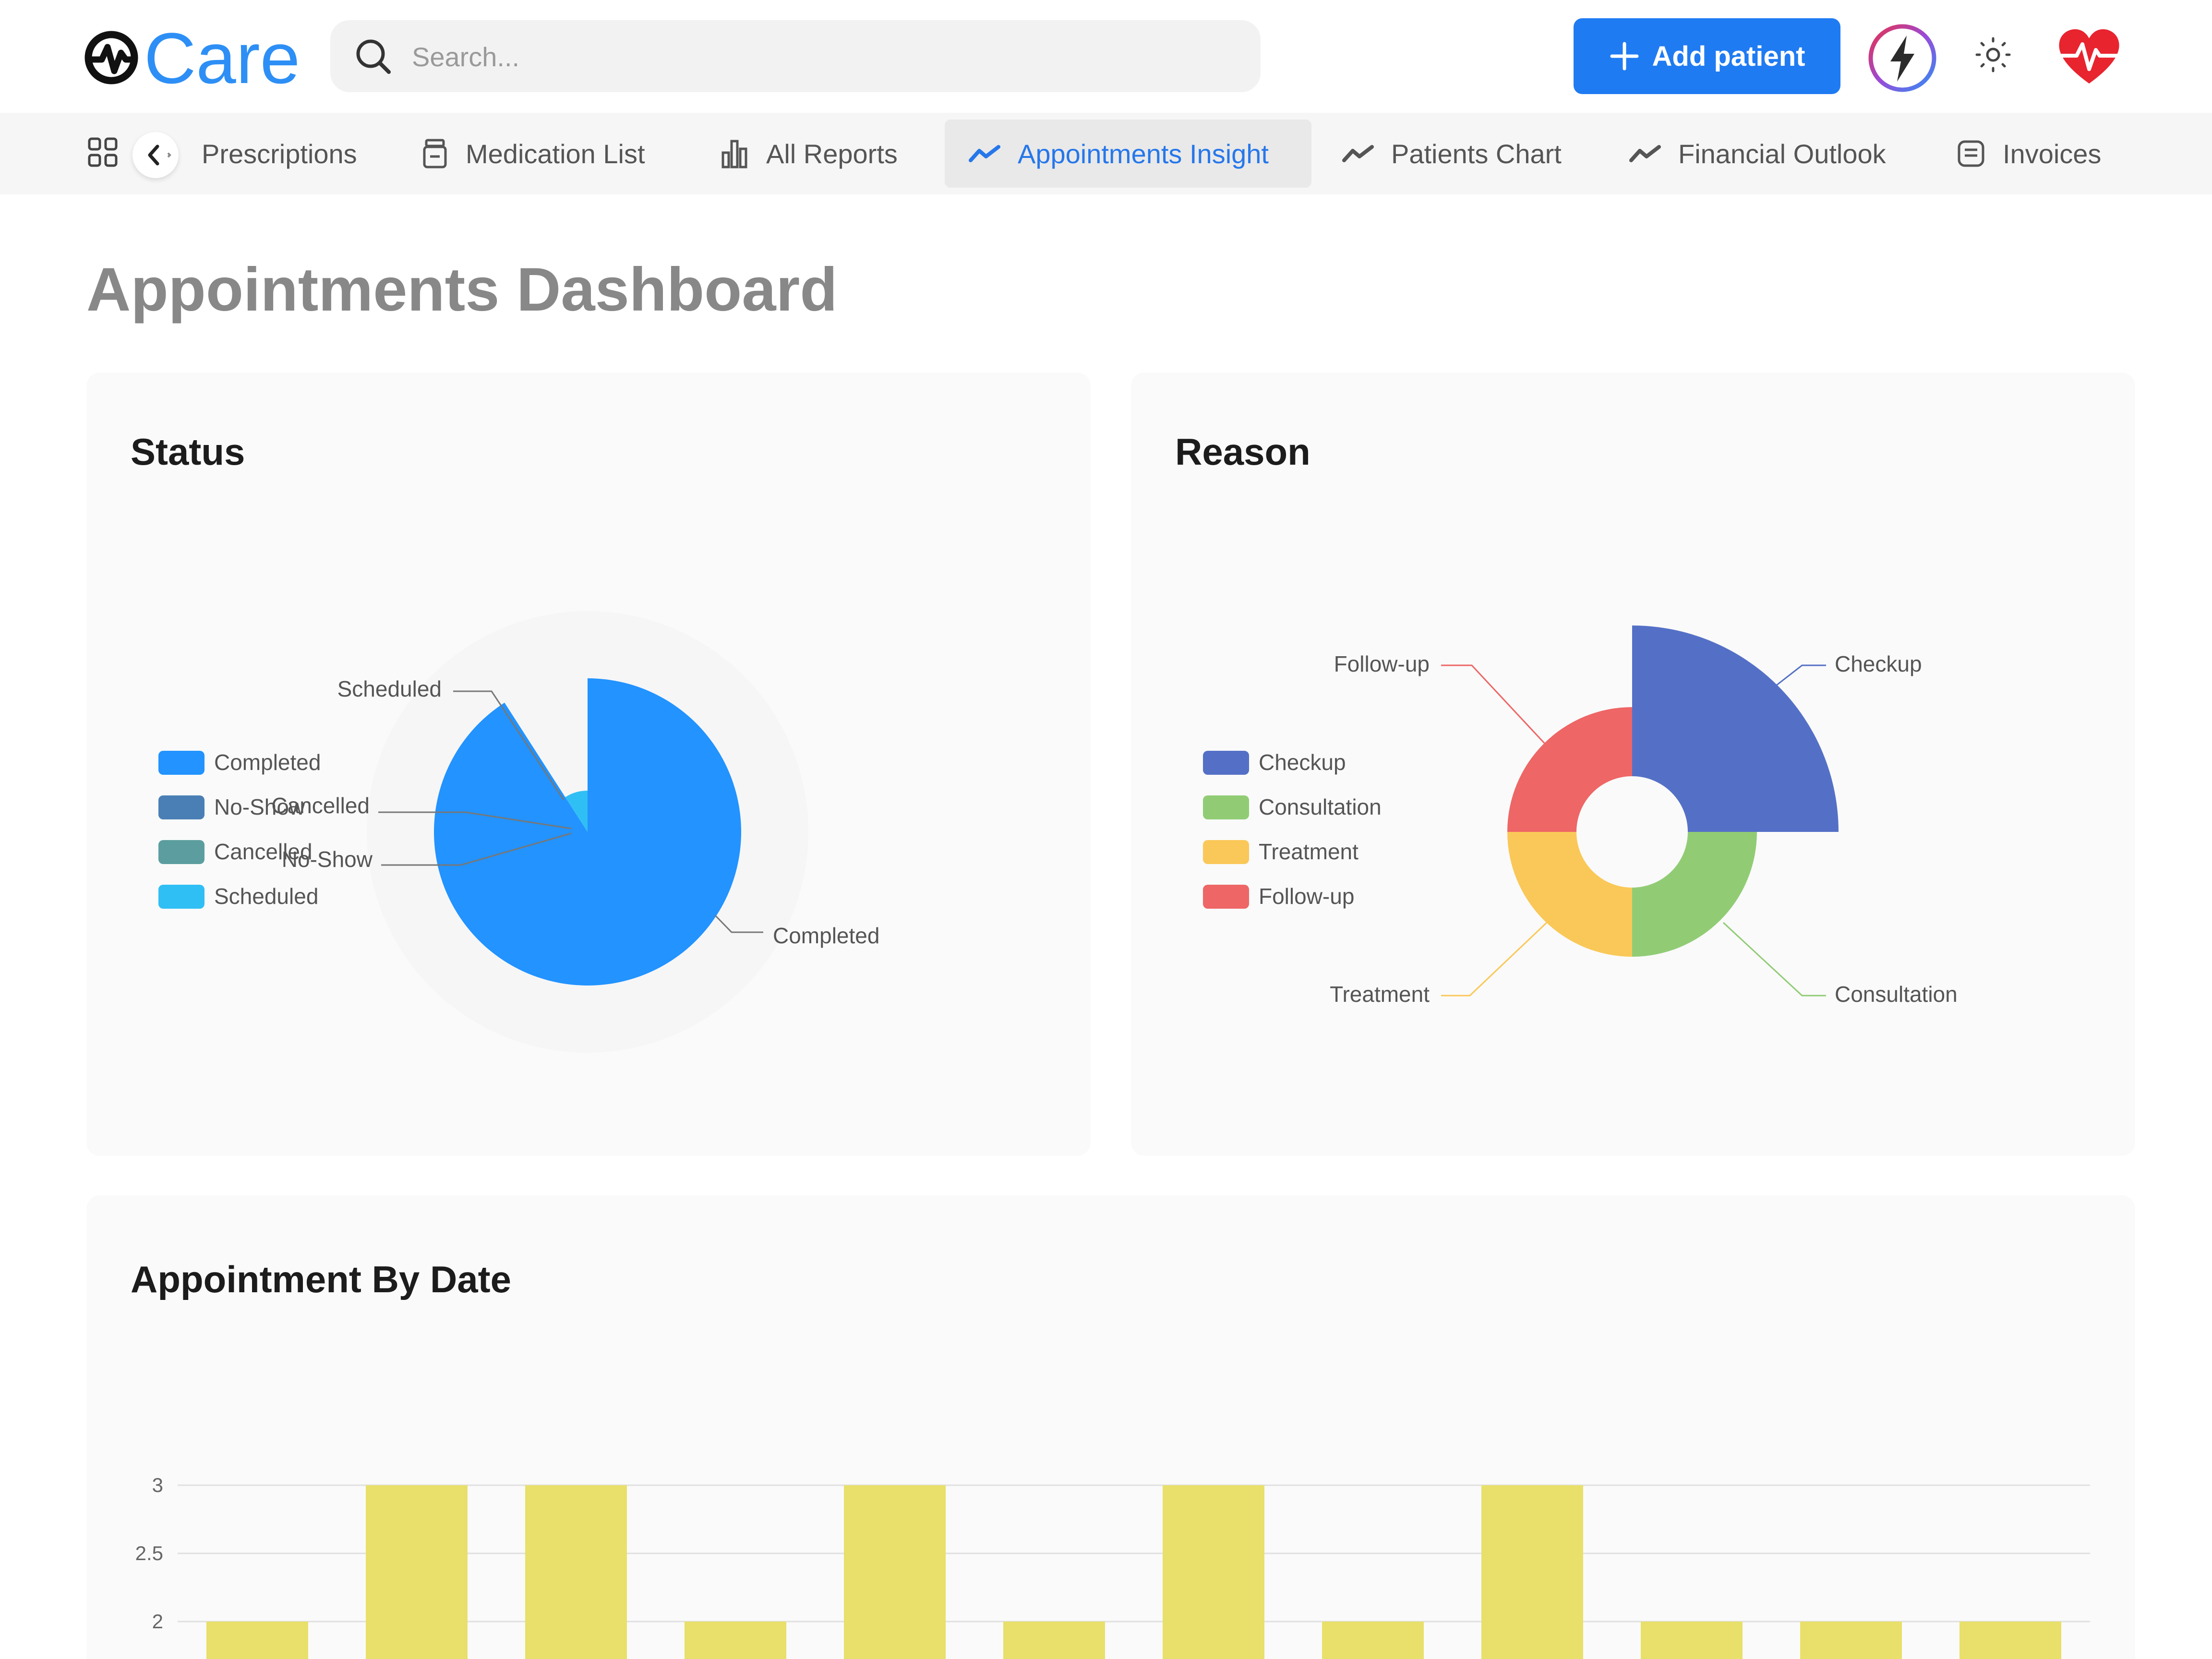  What do you see at coordinates (1477, 153) in the screenshot?
I see `nav-label-patients-chart: Patients Chart` at bounding box center [1477, 153].